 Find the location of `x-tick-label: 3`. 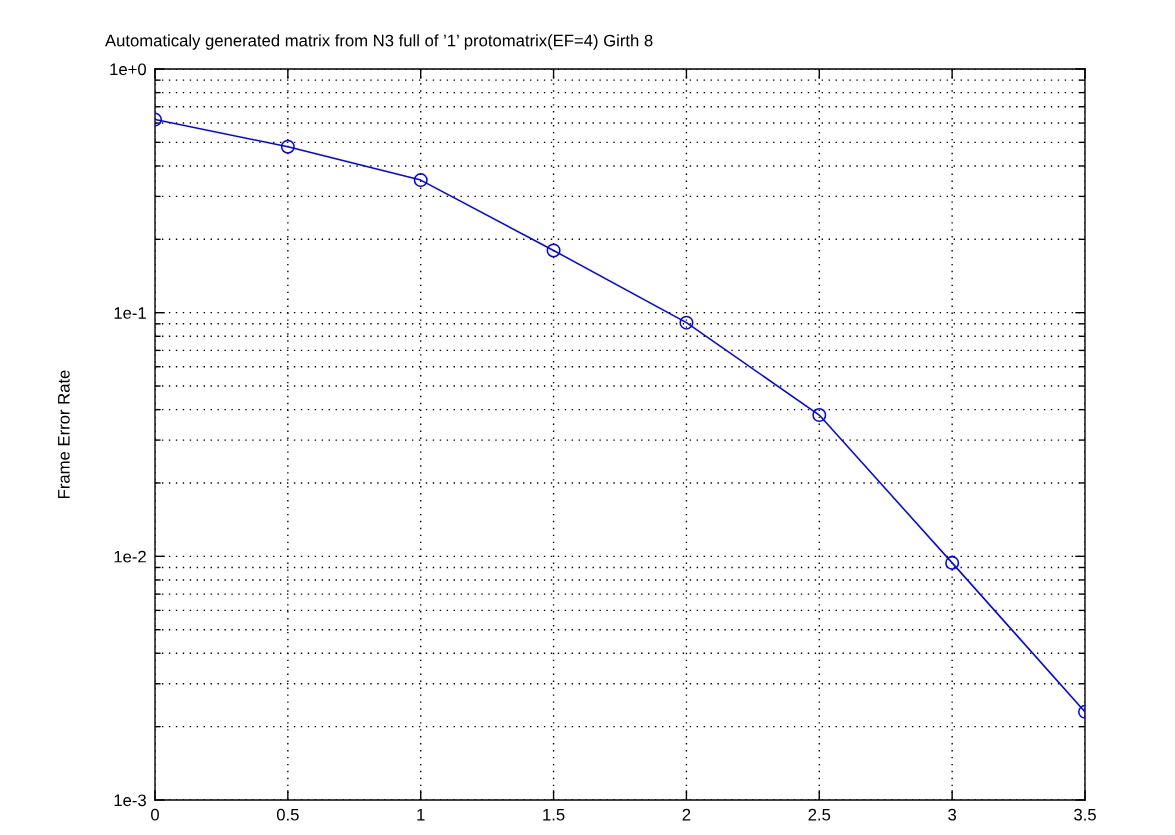

x-tick-label: 3 is located at coordinates (952, 814).